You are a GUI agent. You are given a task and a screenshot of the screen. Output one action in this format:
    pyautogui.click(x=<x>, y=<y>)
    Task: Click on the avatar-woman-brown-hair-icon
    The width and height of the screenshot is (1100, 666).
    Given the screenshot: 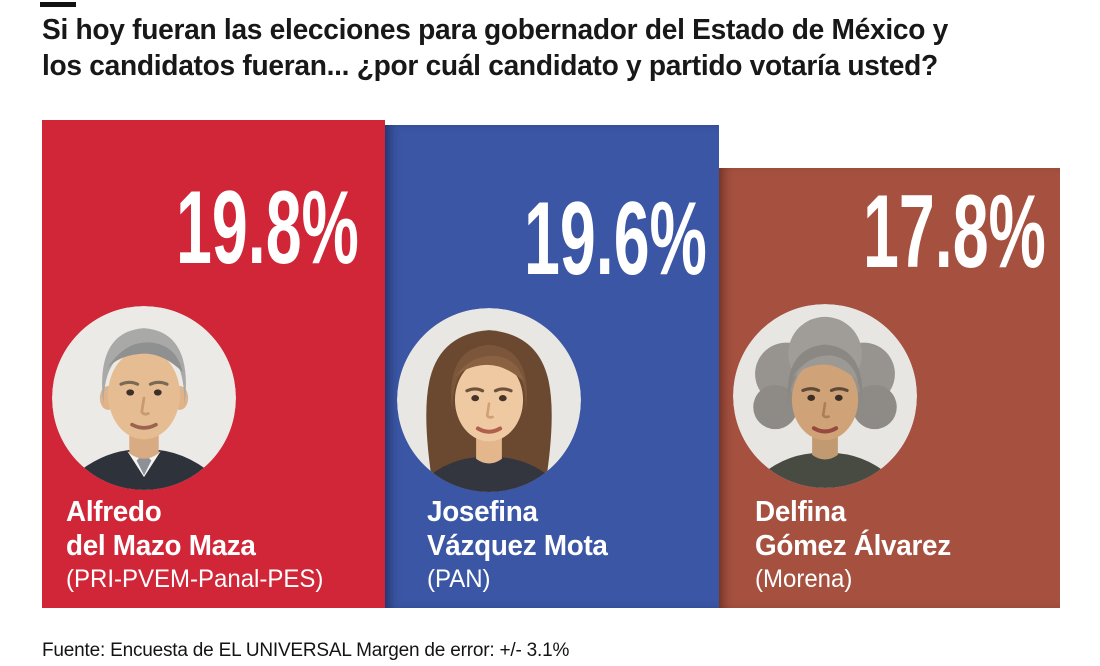 What is the action you would take?
    pyautogui.click(x=489, y=400)
    